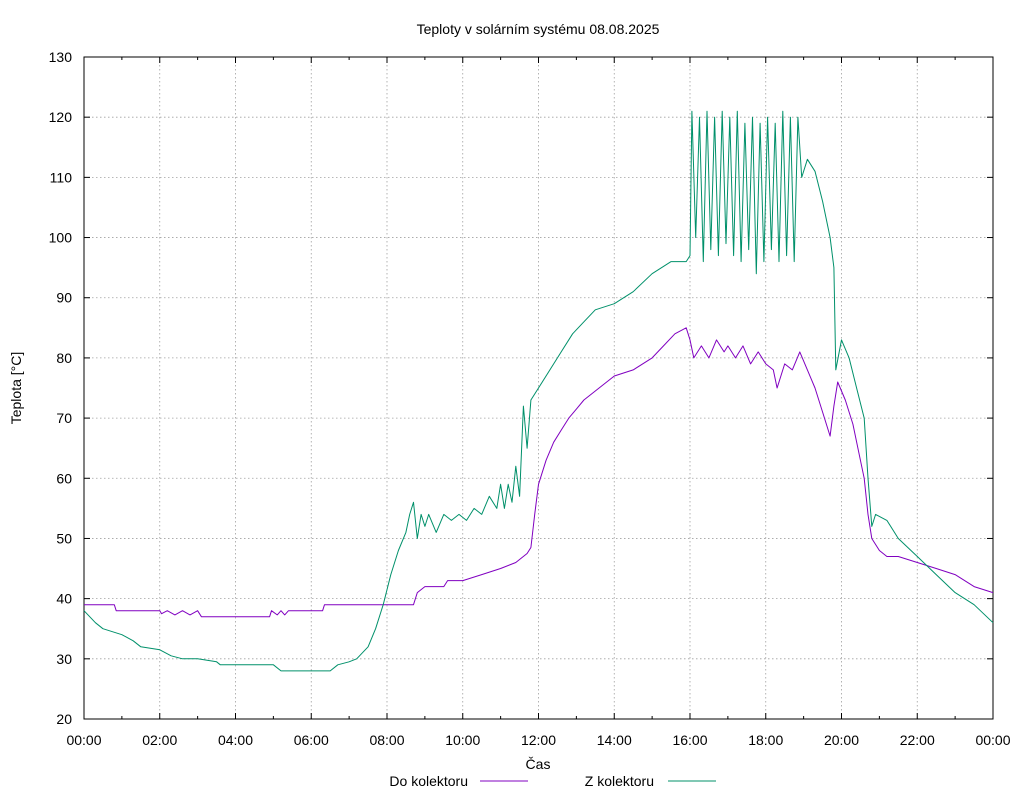 This screenshot has height=800, width=1024. What do you see at coordinates (16, 388) in the screenshot?
I see `y-axis-label: Teplota [°C]` at bounding box center [16, 388].